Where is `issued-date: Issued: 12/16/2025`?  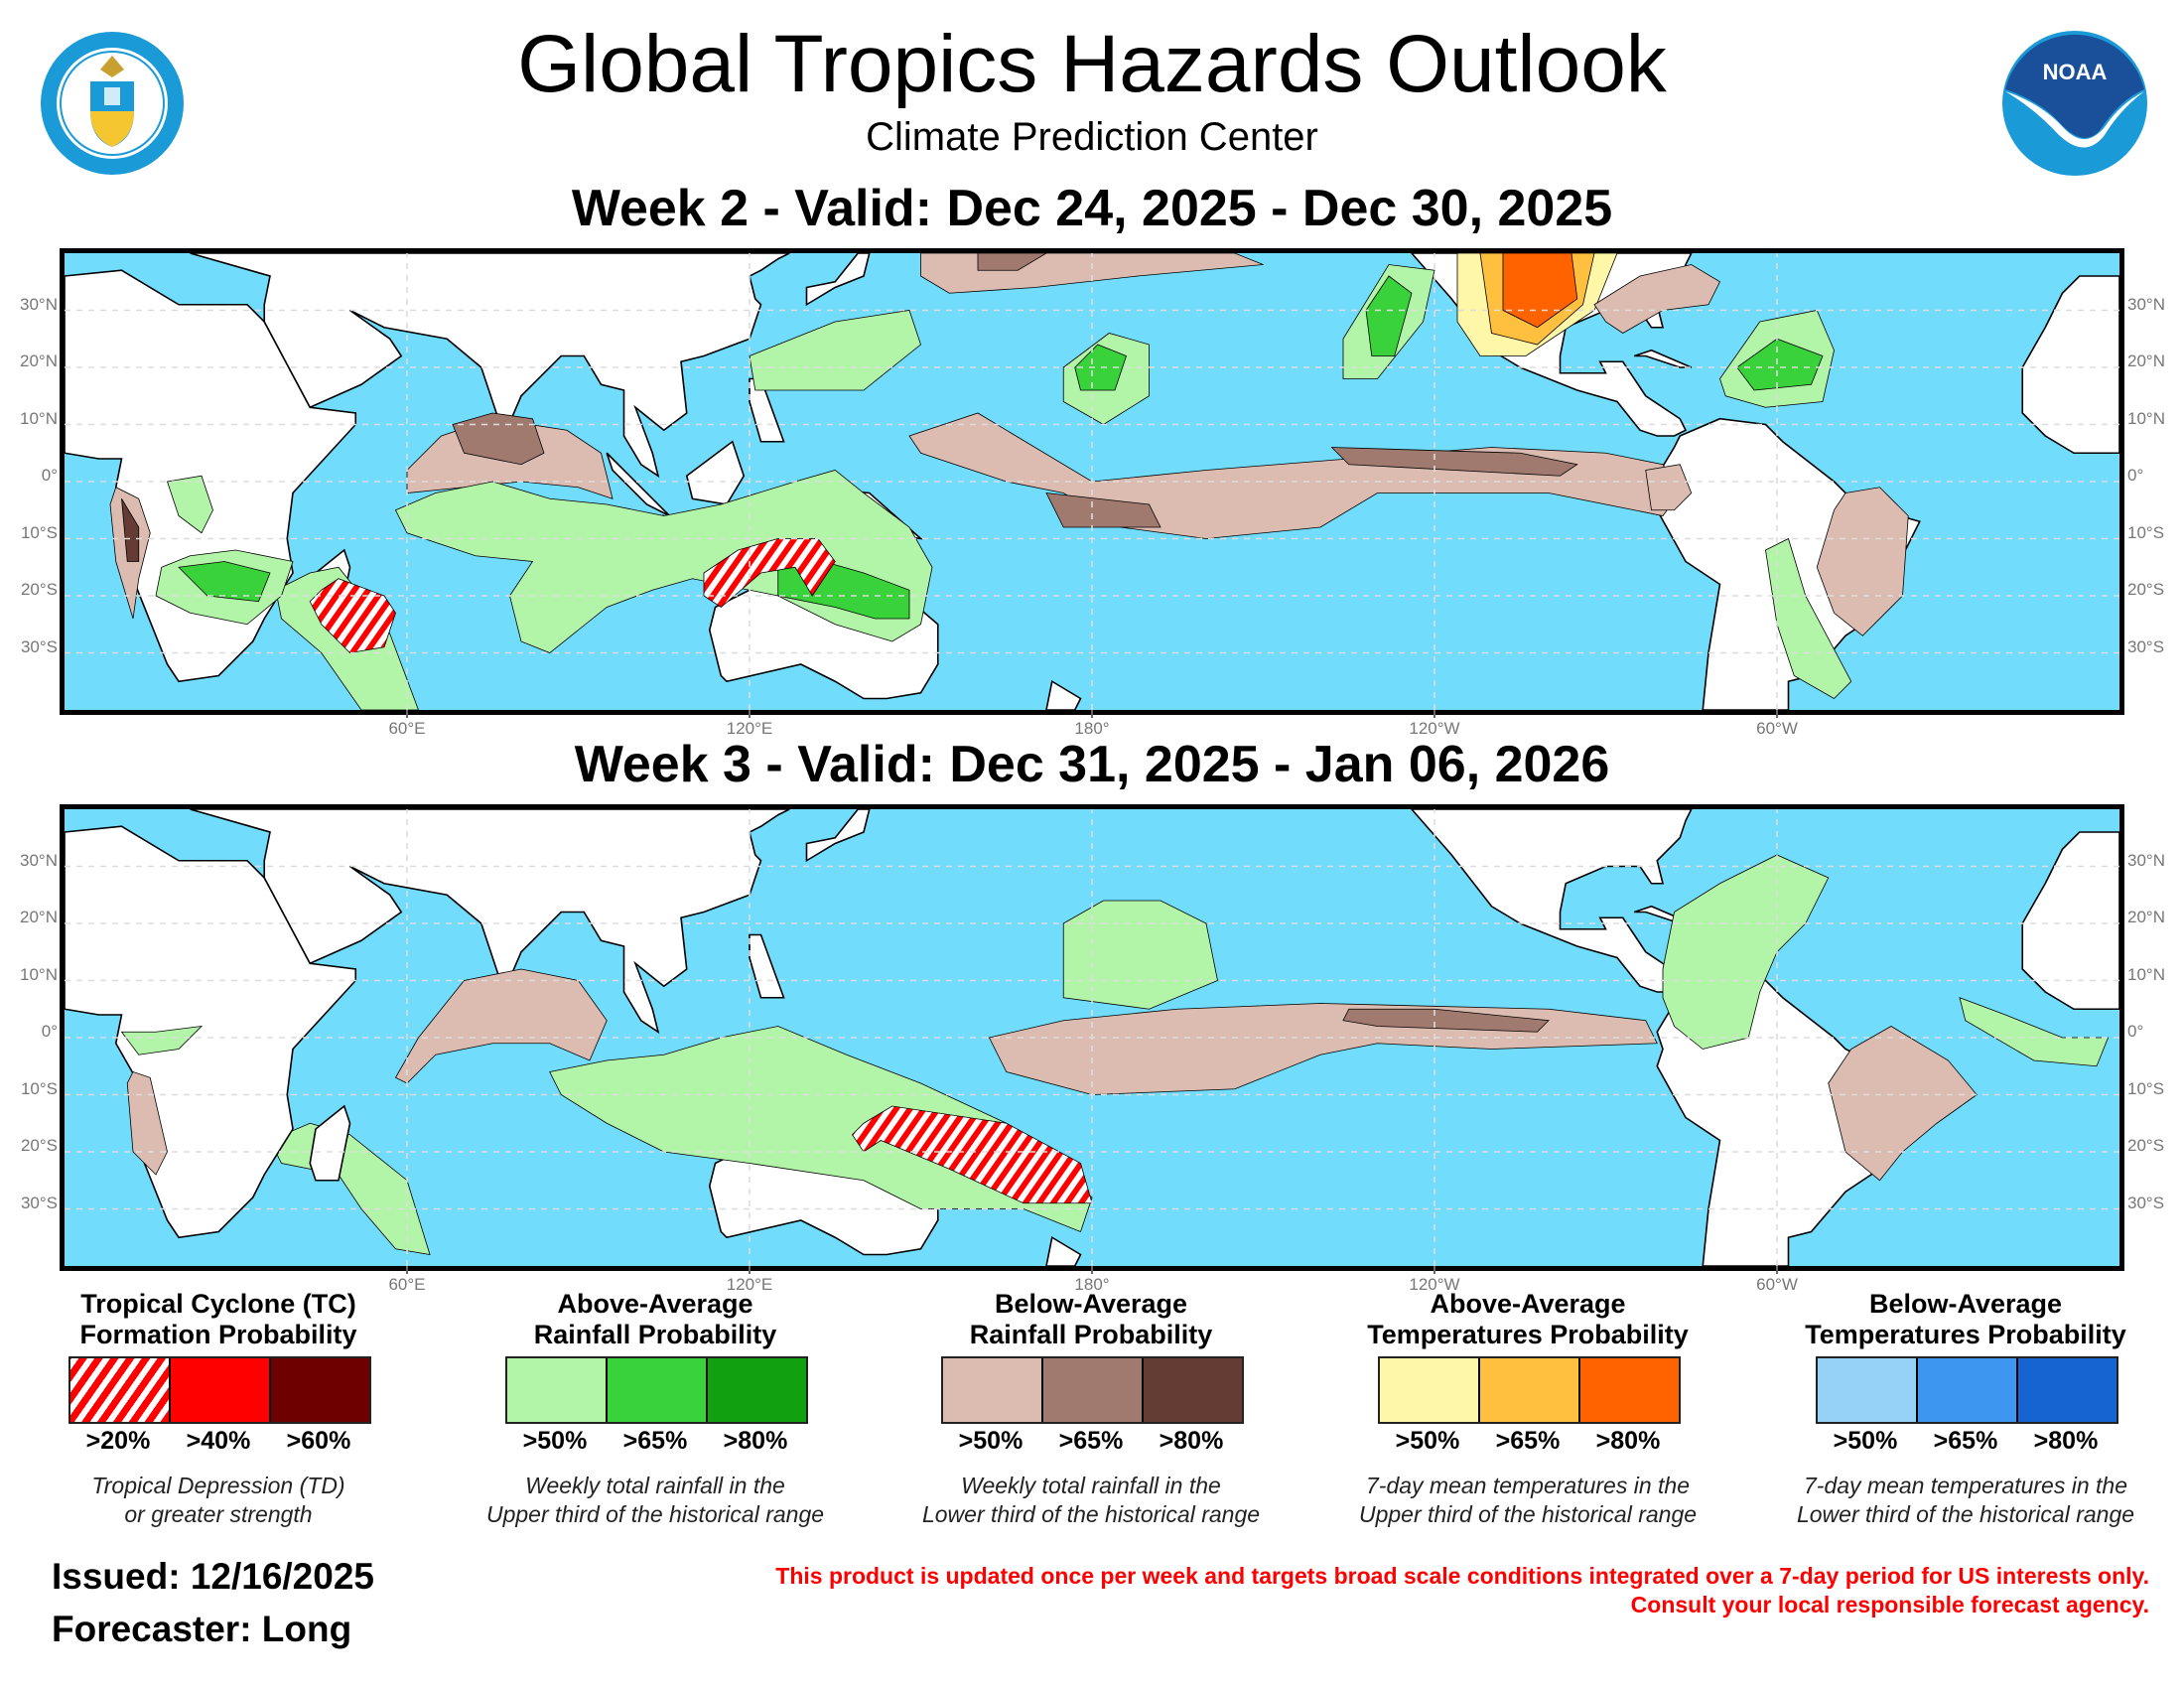 issued-date: Issued: 12/16/2025 is located at coordinates (213, 1576).